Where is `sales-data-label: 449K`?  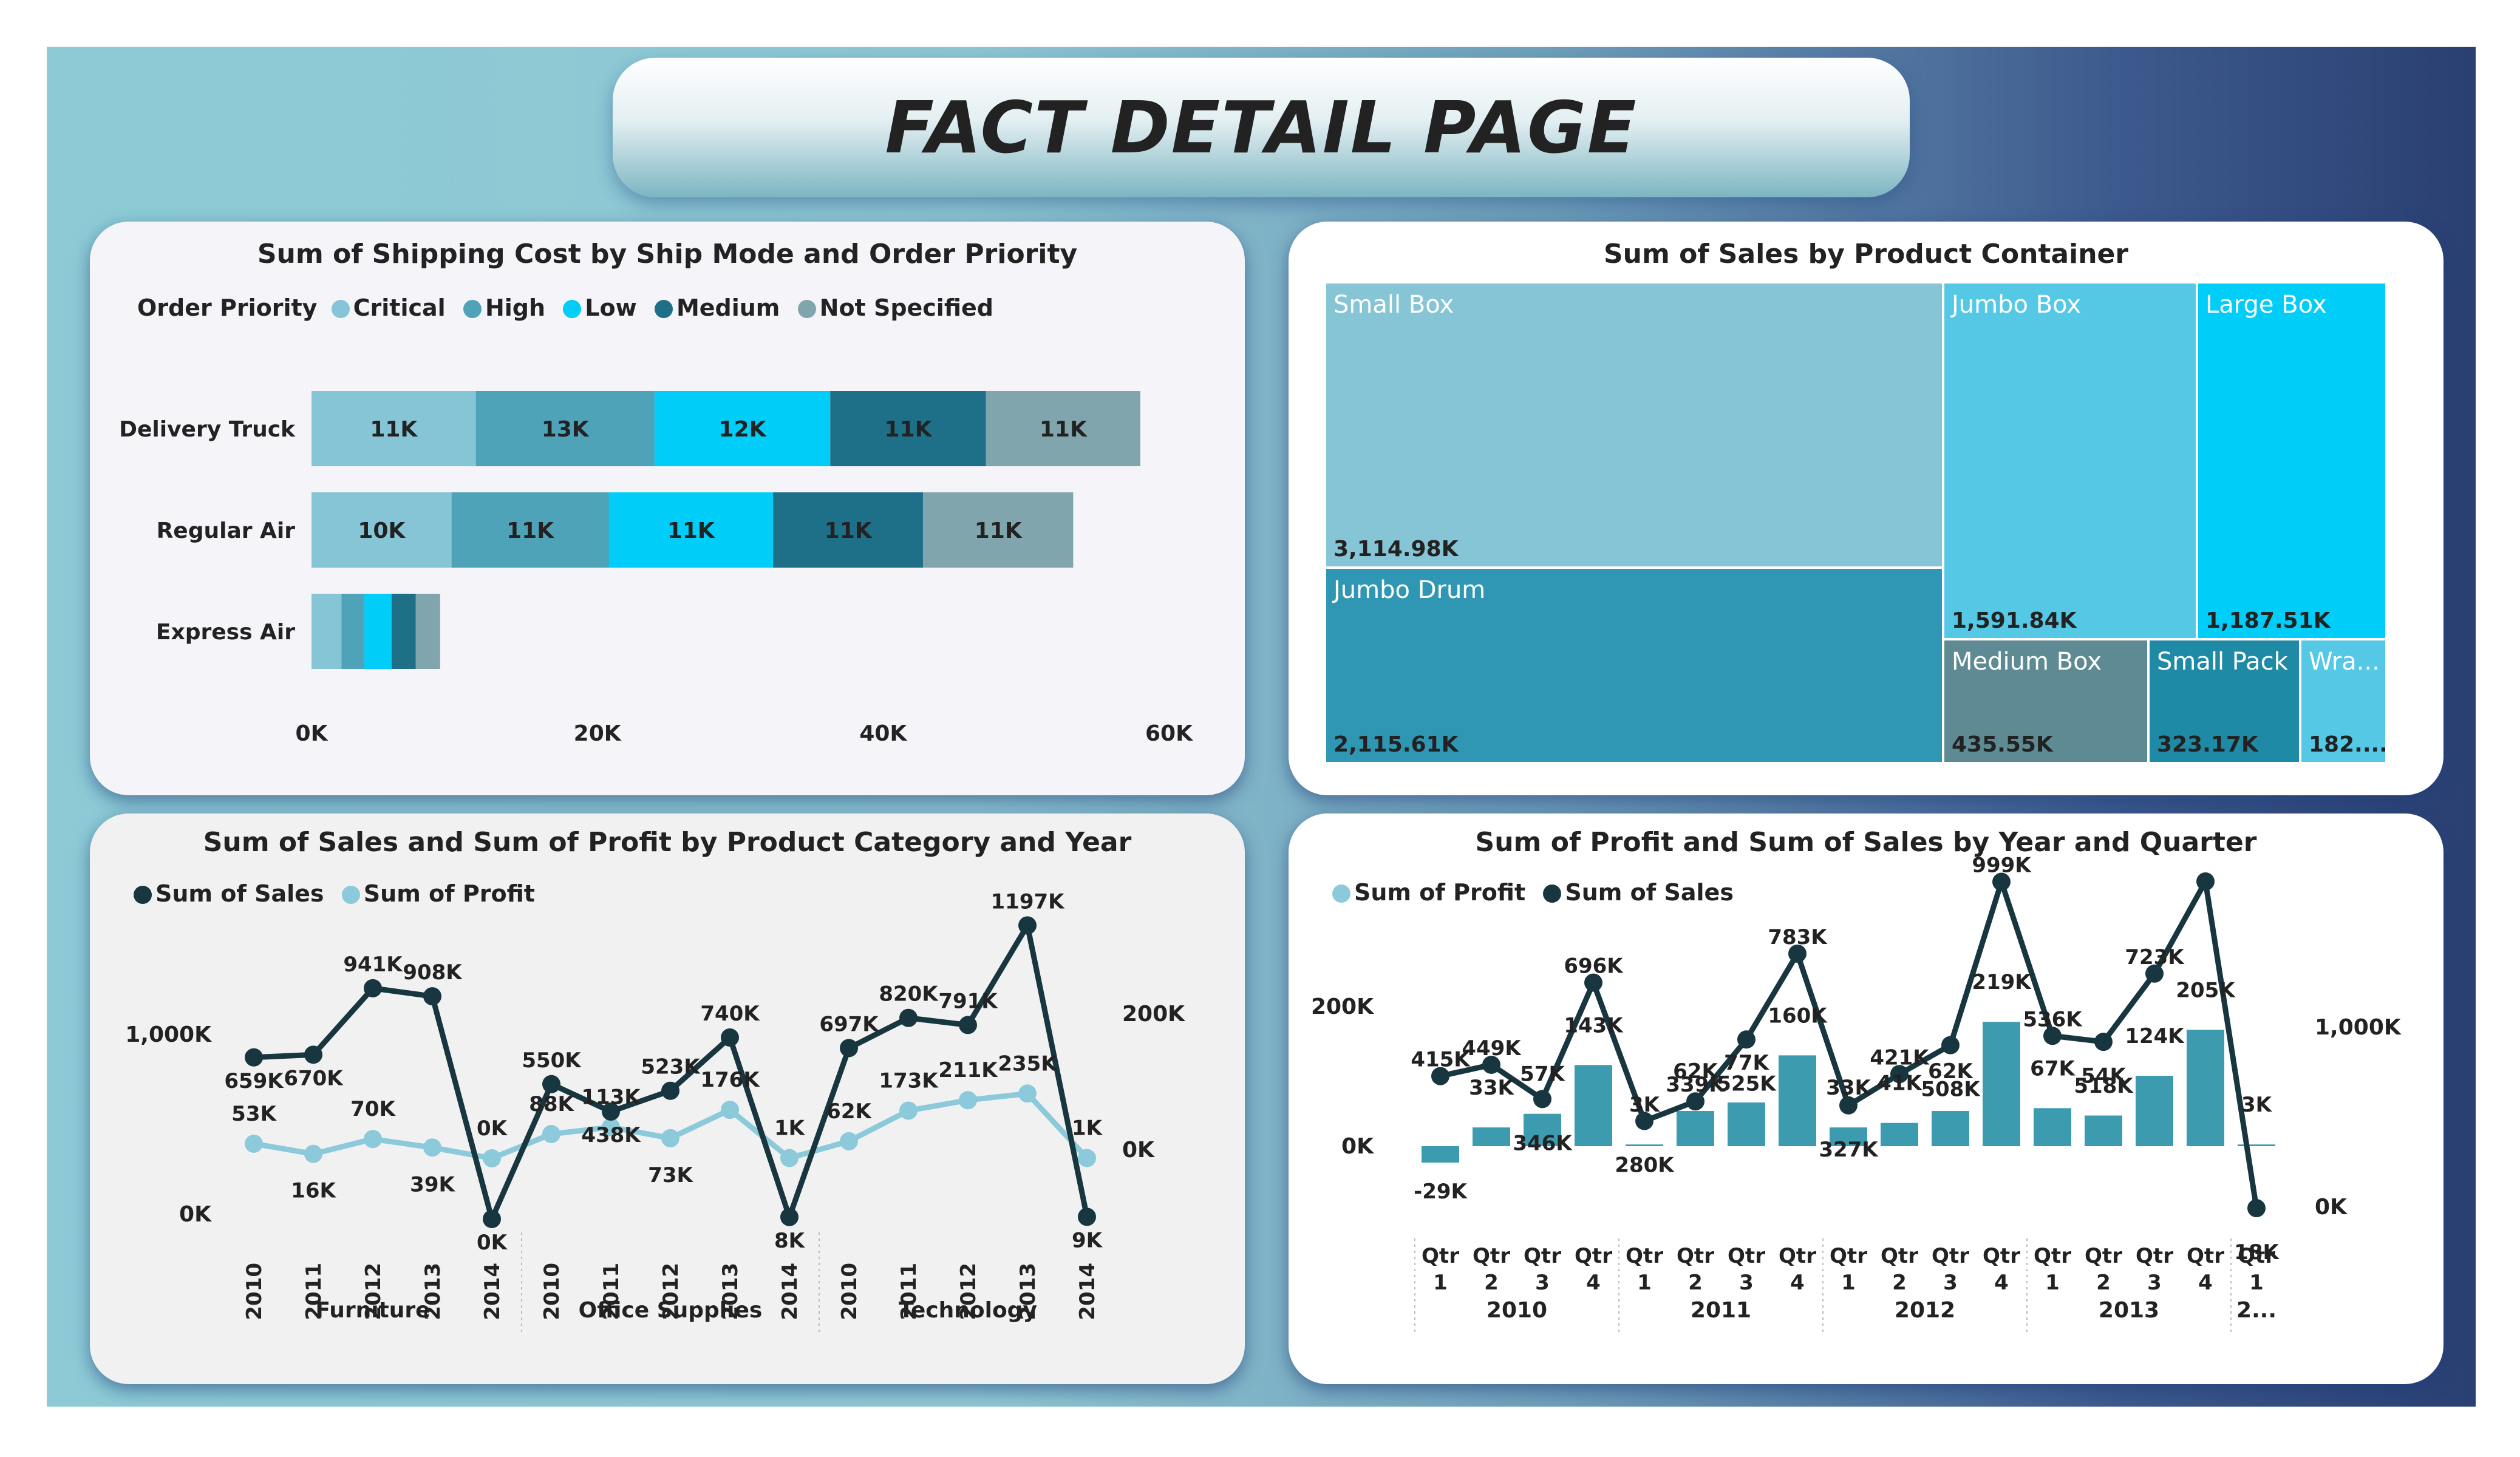 sales-data-label: 449K is located at coordinates (1492, 1048).